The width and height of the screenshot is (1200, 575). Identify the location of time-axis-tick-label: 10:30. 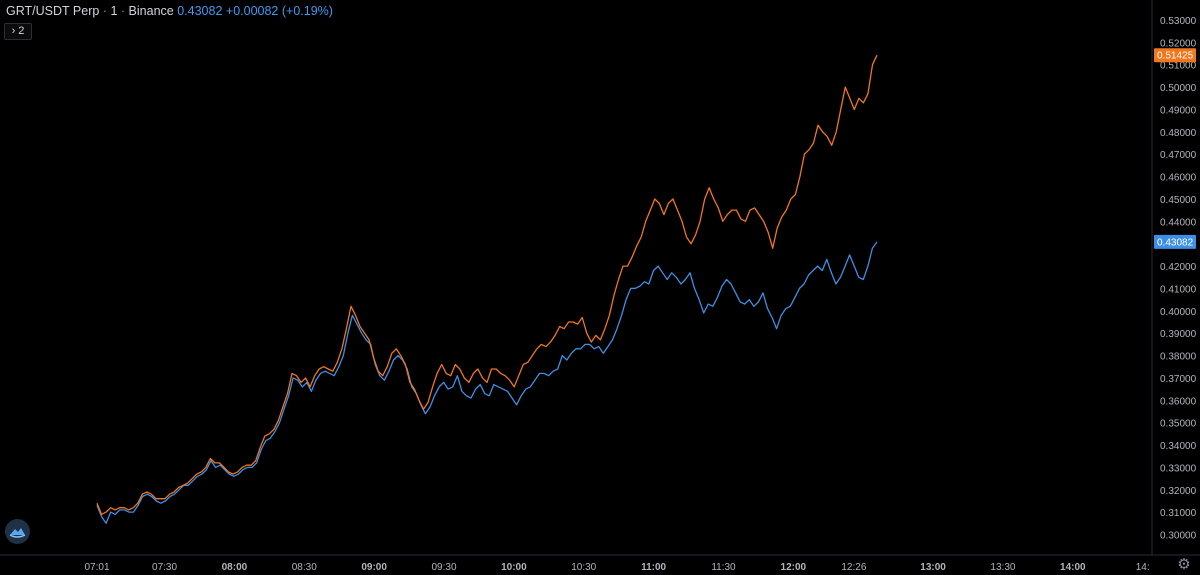
(583, 567).